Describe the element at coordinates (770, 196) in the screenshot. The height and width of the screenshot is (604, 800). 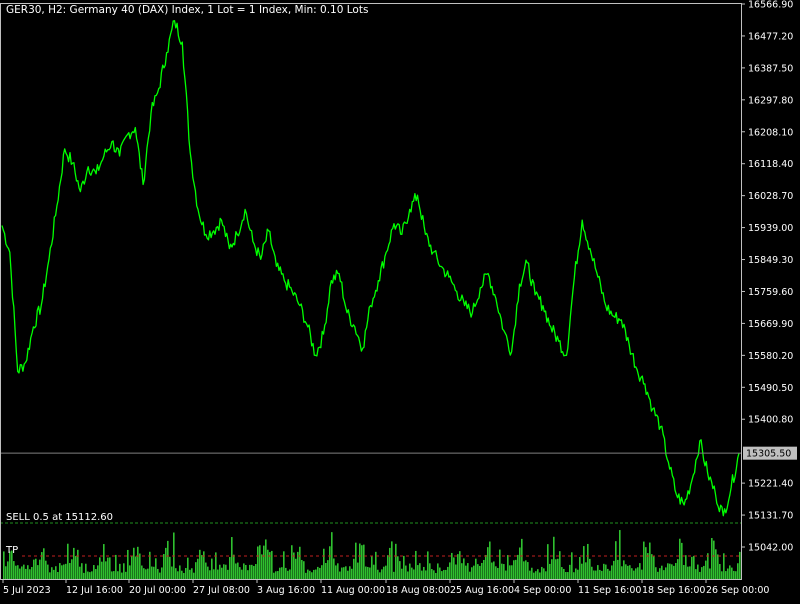
I see `y-tick-label: 16028.70` at that location.